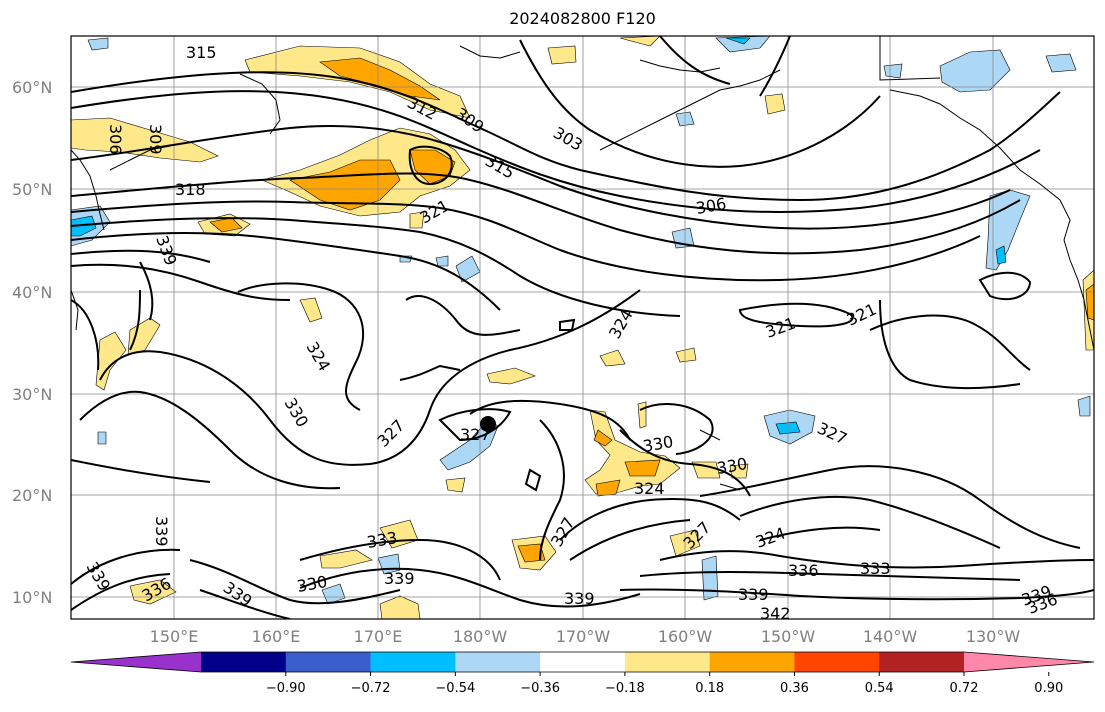 Image resolution: width=1105 pixels, height=712 pixels. I want to click on contour-label: 342, so click(775, 613).